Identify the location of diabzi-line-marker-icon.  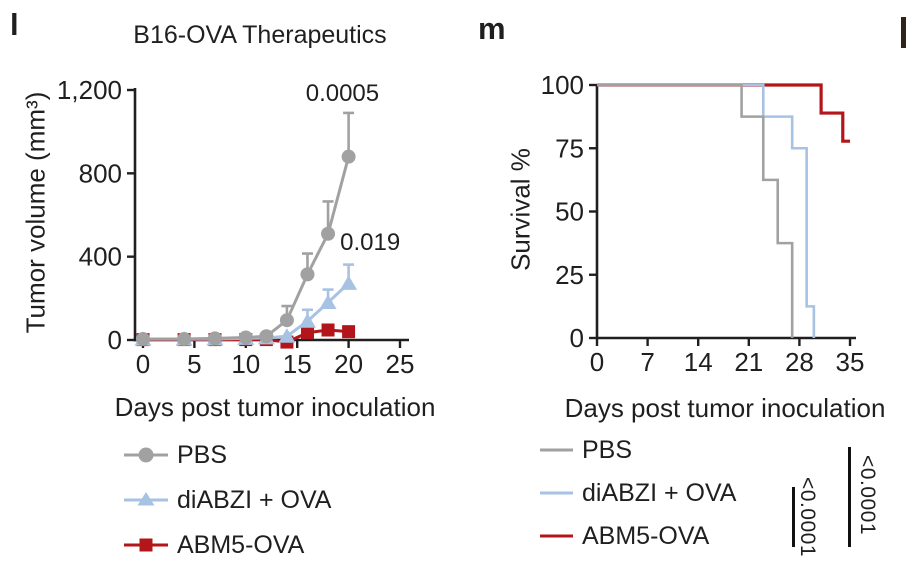
(556, 493).